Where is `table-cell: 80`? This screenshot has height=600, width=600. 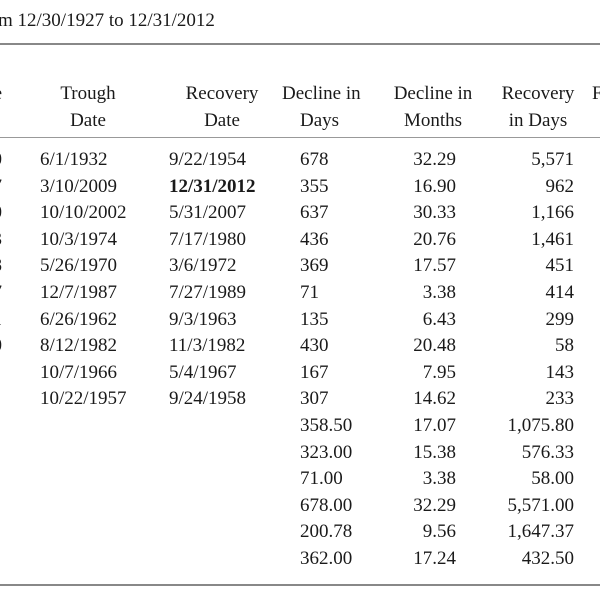 table-cell: 80 is located at coordinates (1, 346).